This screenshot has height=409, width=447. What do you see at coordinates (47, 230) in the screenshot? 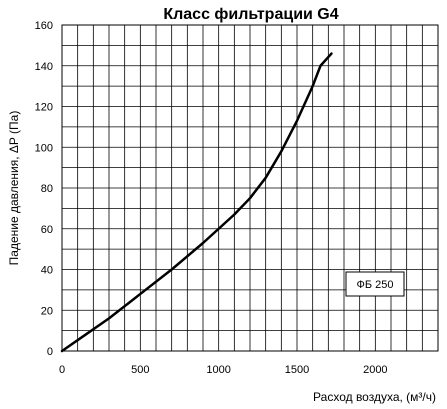
I see `y-tick-label: 60` at bounding box center [47, 230].